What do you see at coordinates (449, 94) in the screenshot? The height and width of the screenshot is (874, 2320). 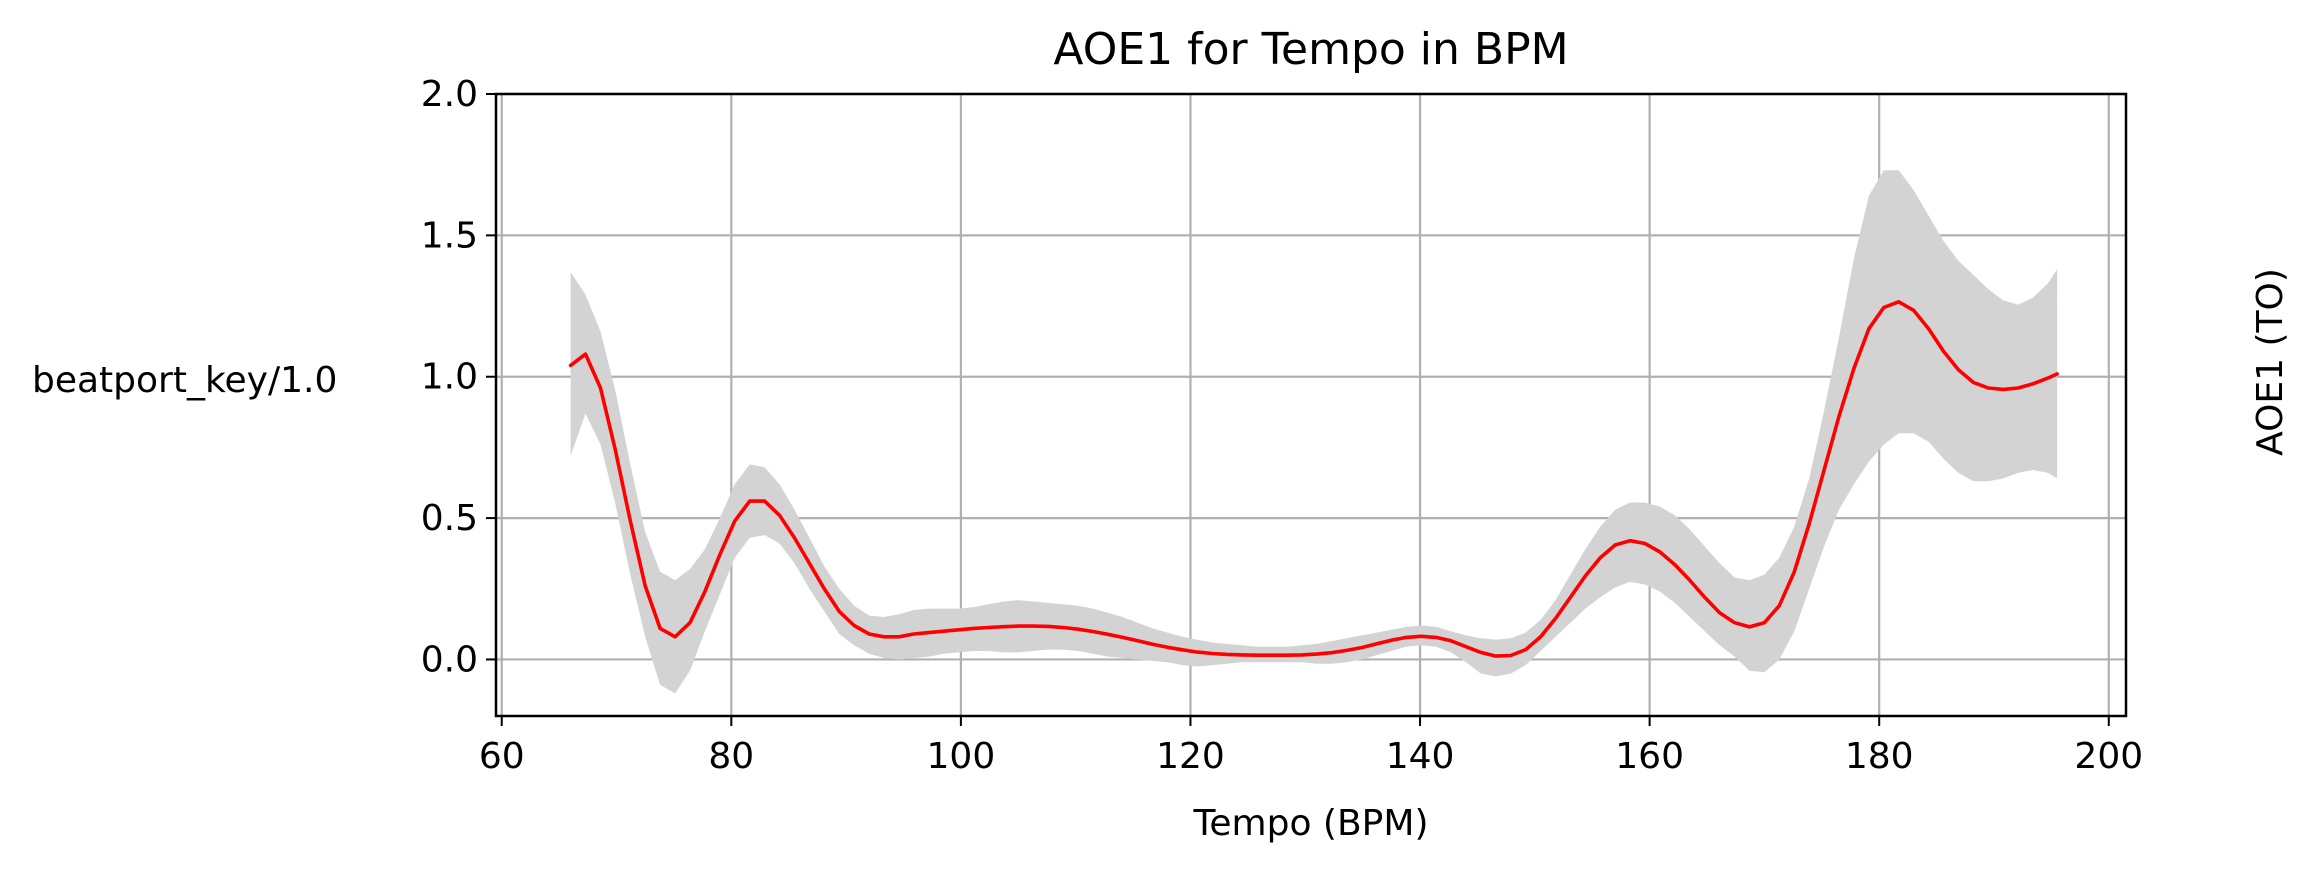 I see `y-tick-label-4: 2.0` at bounding box center [449, 94].